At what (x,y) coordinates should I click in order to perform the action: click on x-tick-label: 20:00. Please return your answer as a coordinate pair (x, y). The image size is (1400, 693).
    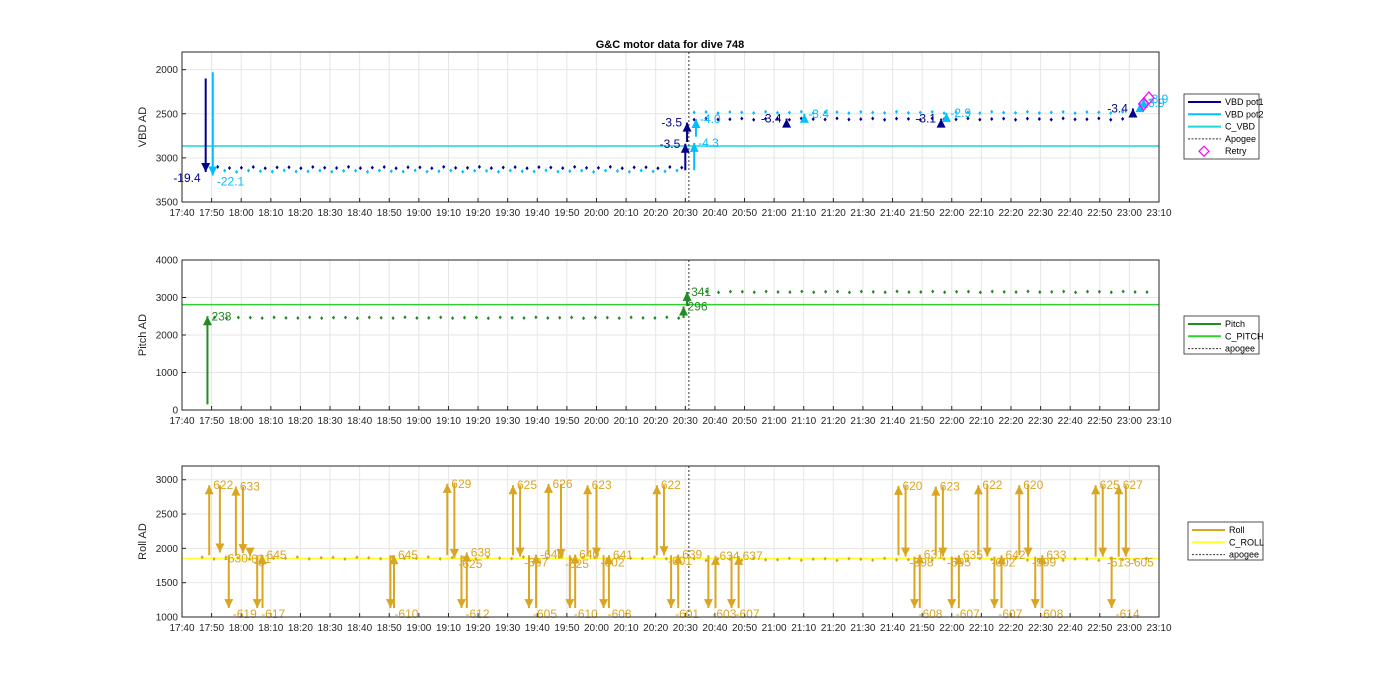
    Looking at the image, I should click on (596, 213).